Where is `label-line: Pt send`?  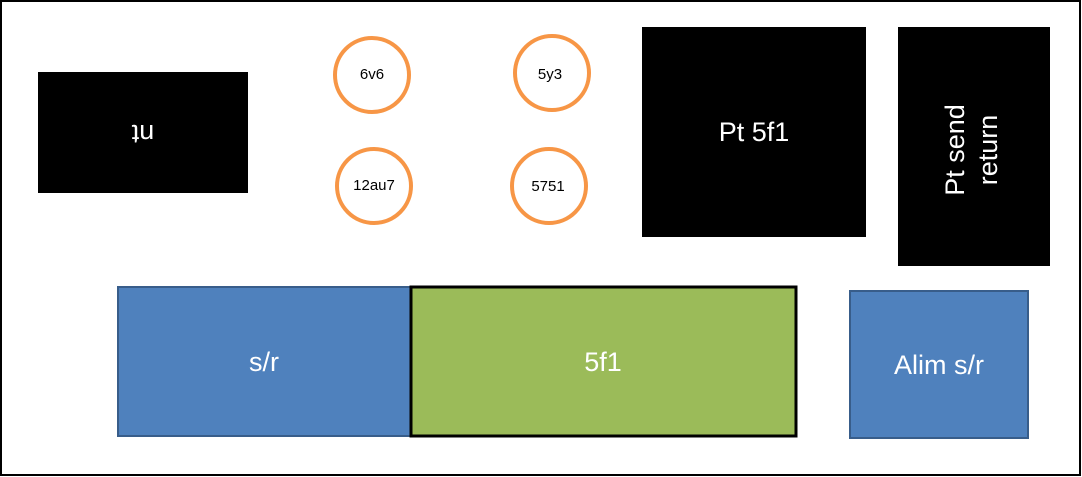
label-line: Pt send is located at coordinates (955, 150).